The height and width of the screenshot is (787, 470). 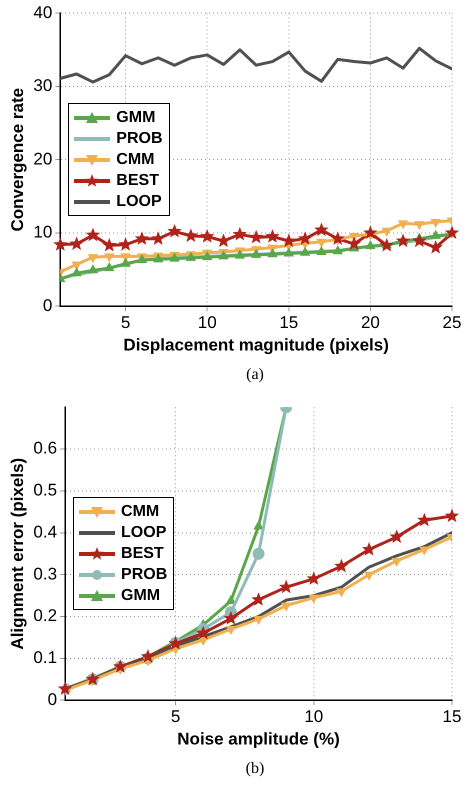 What do you see at coordinates (17, 160) in the screenshot?
I see `y-axis-title: Convergence rate` at bounding box center [17, 160].